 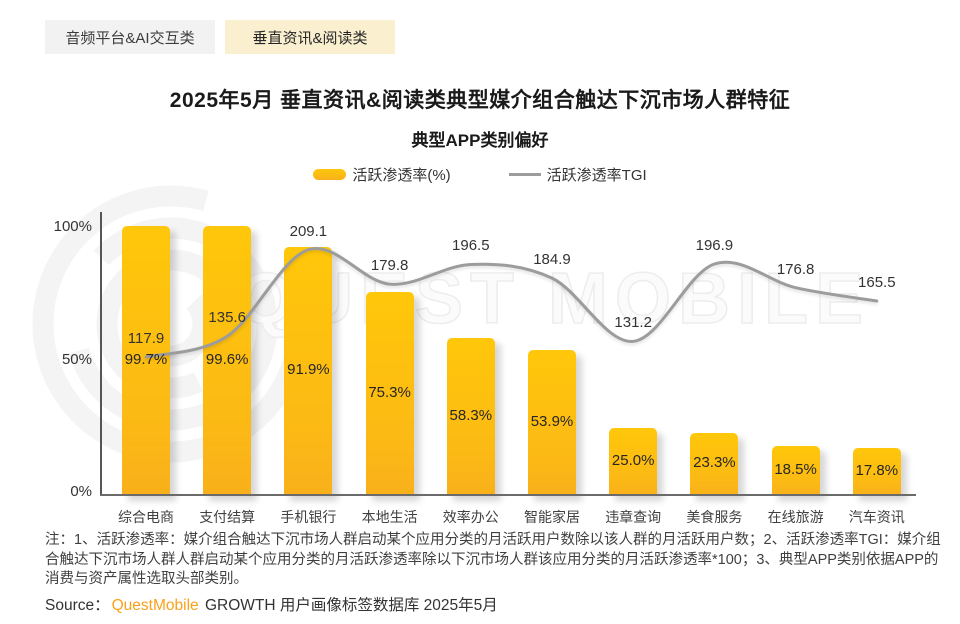 What do you see at coordinates (227, 517) in the screenshot?
I see `category-label: 支付结算` at bounding box center [227, 517].